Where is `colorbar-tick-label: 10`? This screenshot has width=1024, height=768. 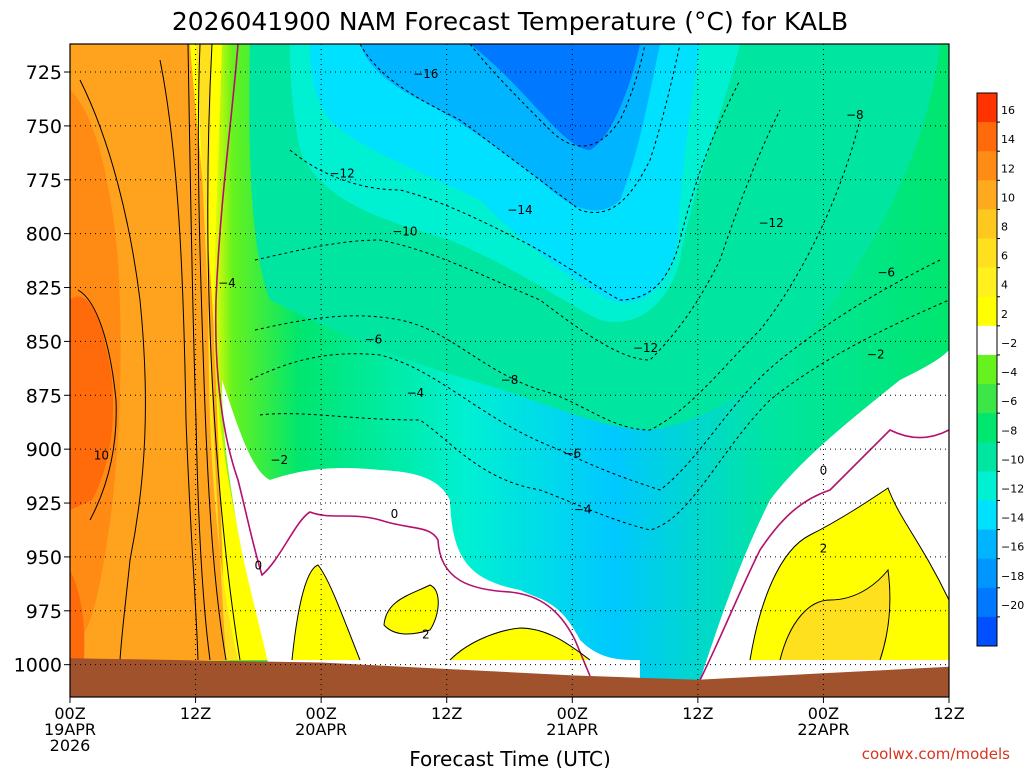
colorbar-tick-label: 10 is located at coordinates (1008, 197).